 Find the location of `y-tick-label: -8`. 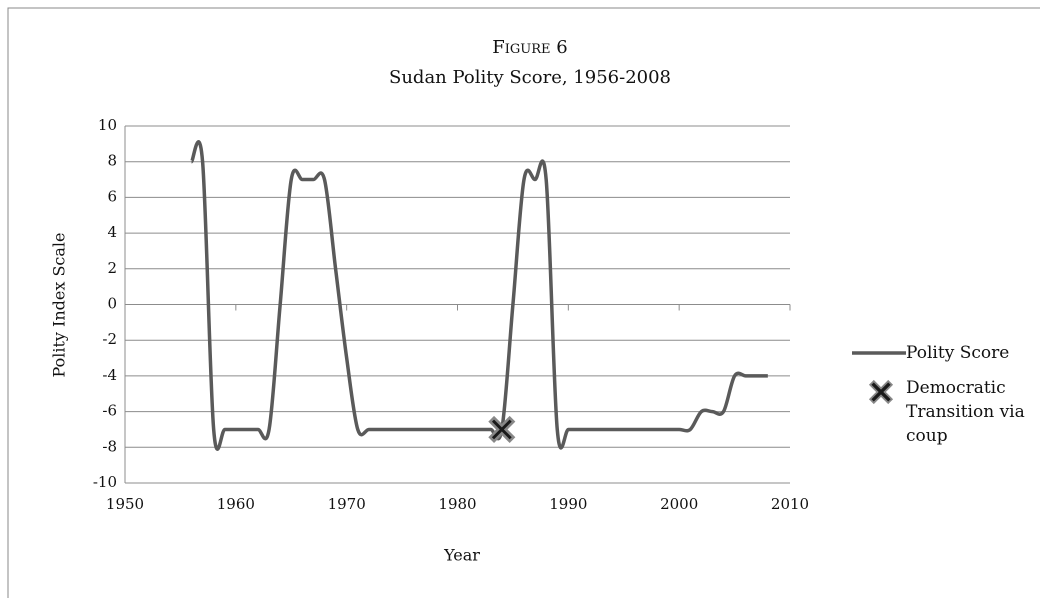

y-tick-label: -8 is located at coordinates (109, 446).